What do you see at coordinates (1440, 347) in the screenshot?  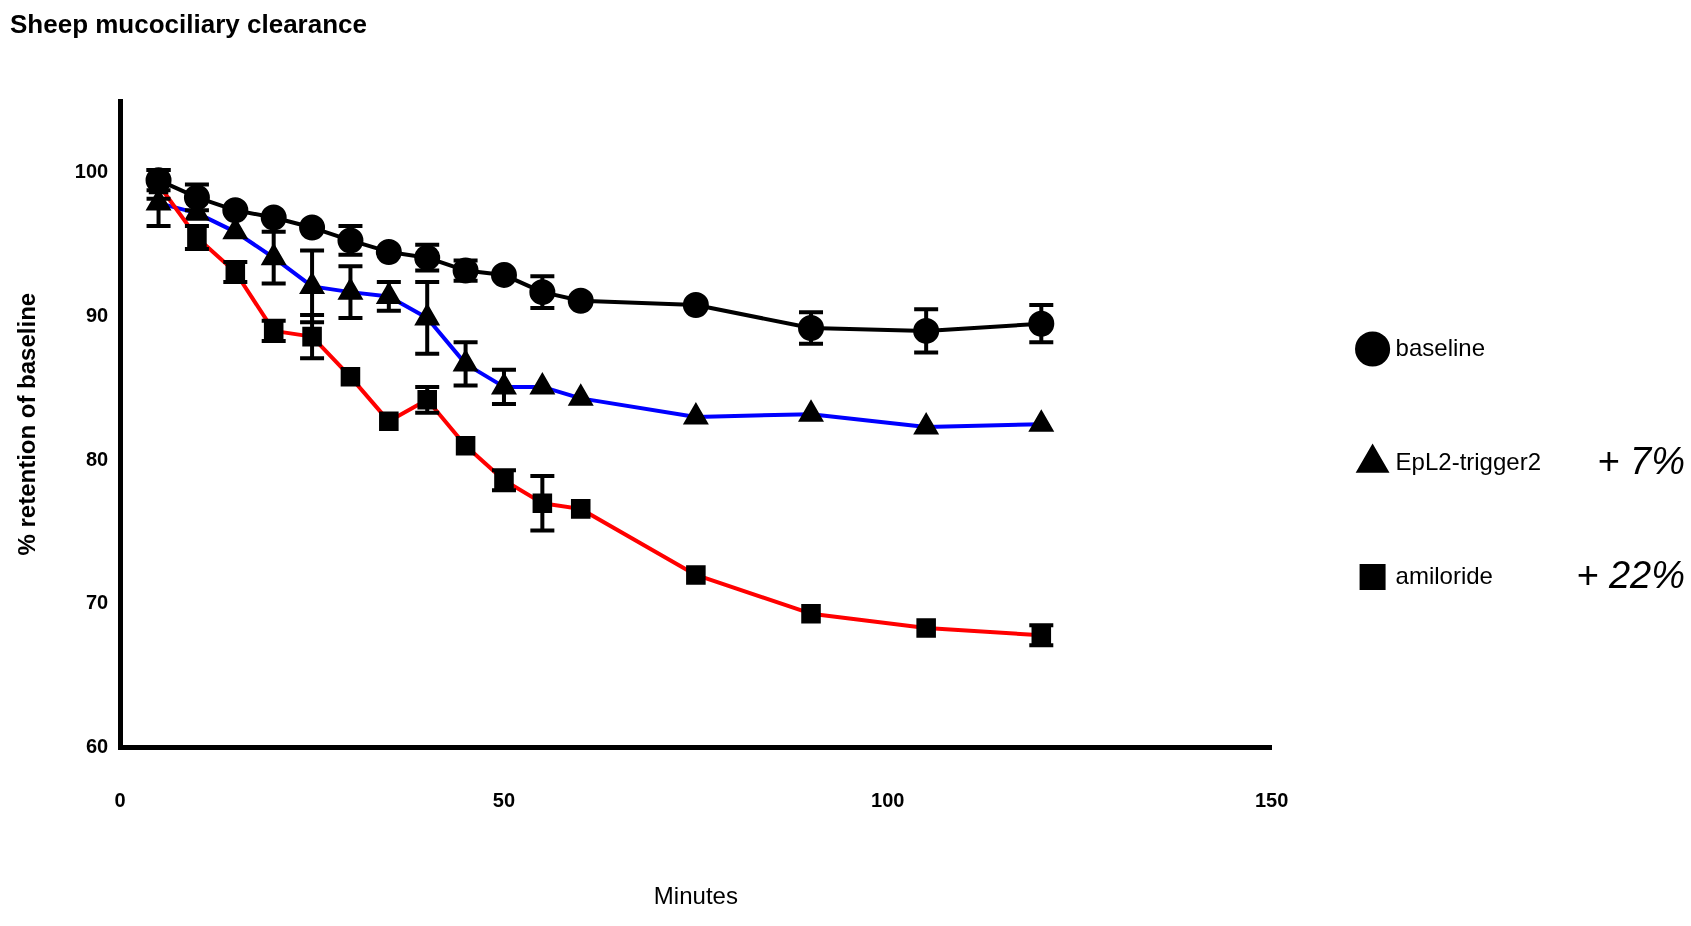 I see `legend-label: baseline` at bounding box center [1440, 347].